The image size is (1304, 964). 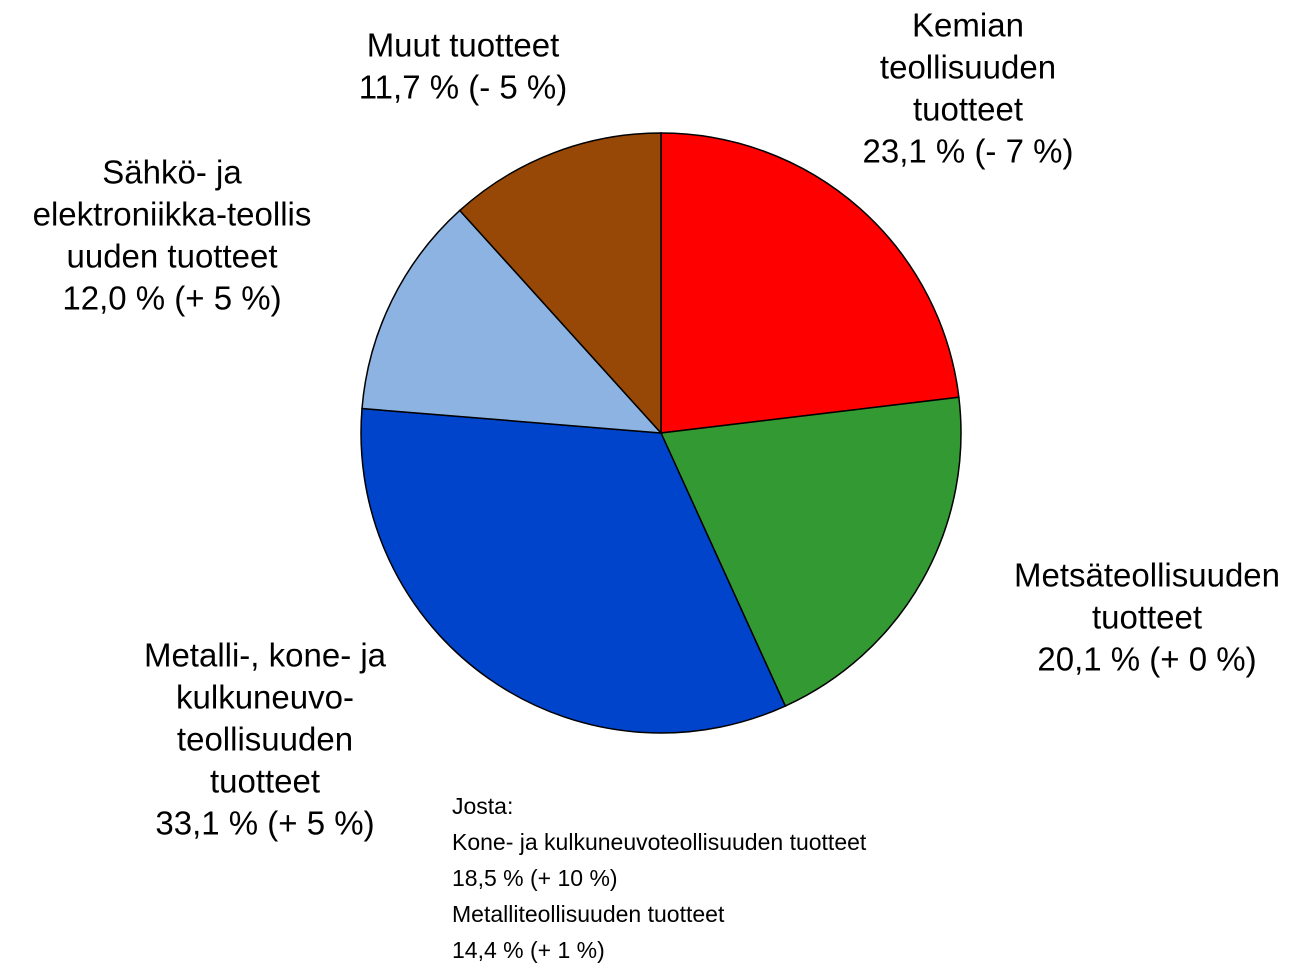 I want to click on annotation: 18,5 % (+ 10 %), so click(x=535, y=878).